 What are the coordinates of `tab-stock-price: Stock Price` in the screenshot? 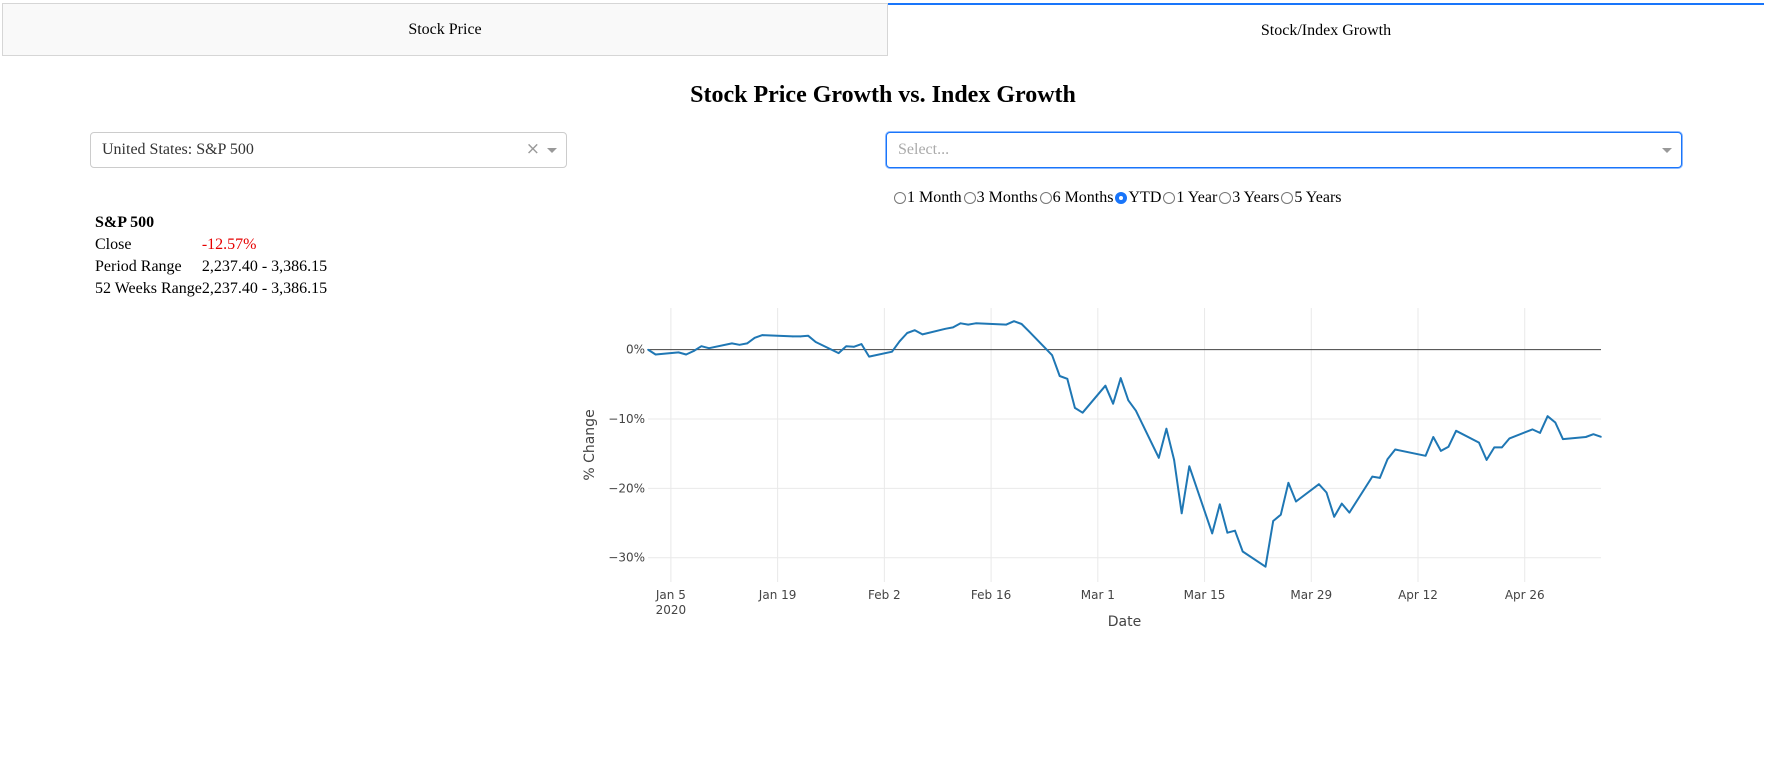 It's located at (445, 29).